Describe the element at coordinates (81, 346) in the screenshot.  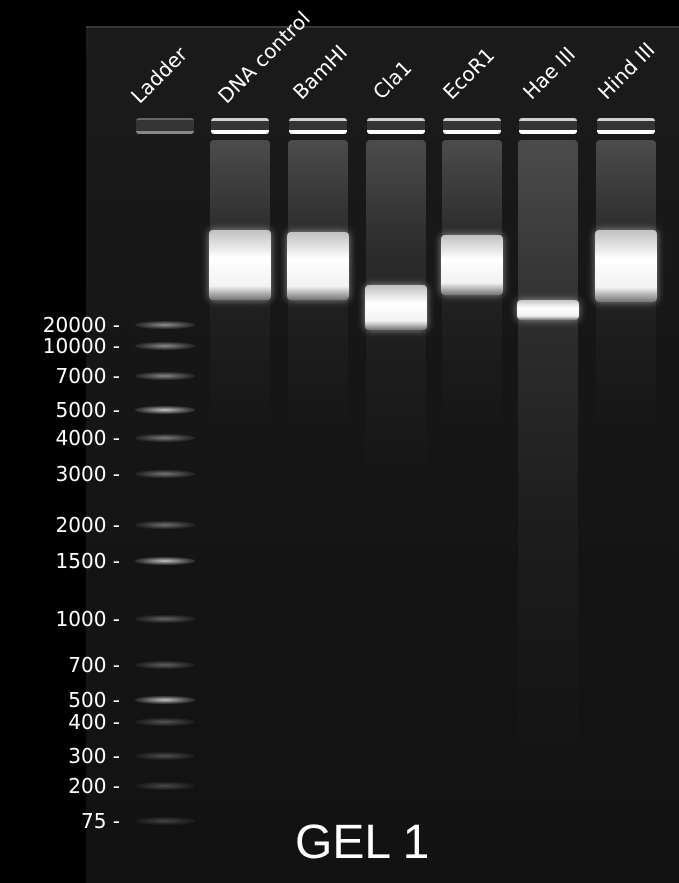
I see `size-marker-label: 10000 -` at that location.